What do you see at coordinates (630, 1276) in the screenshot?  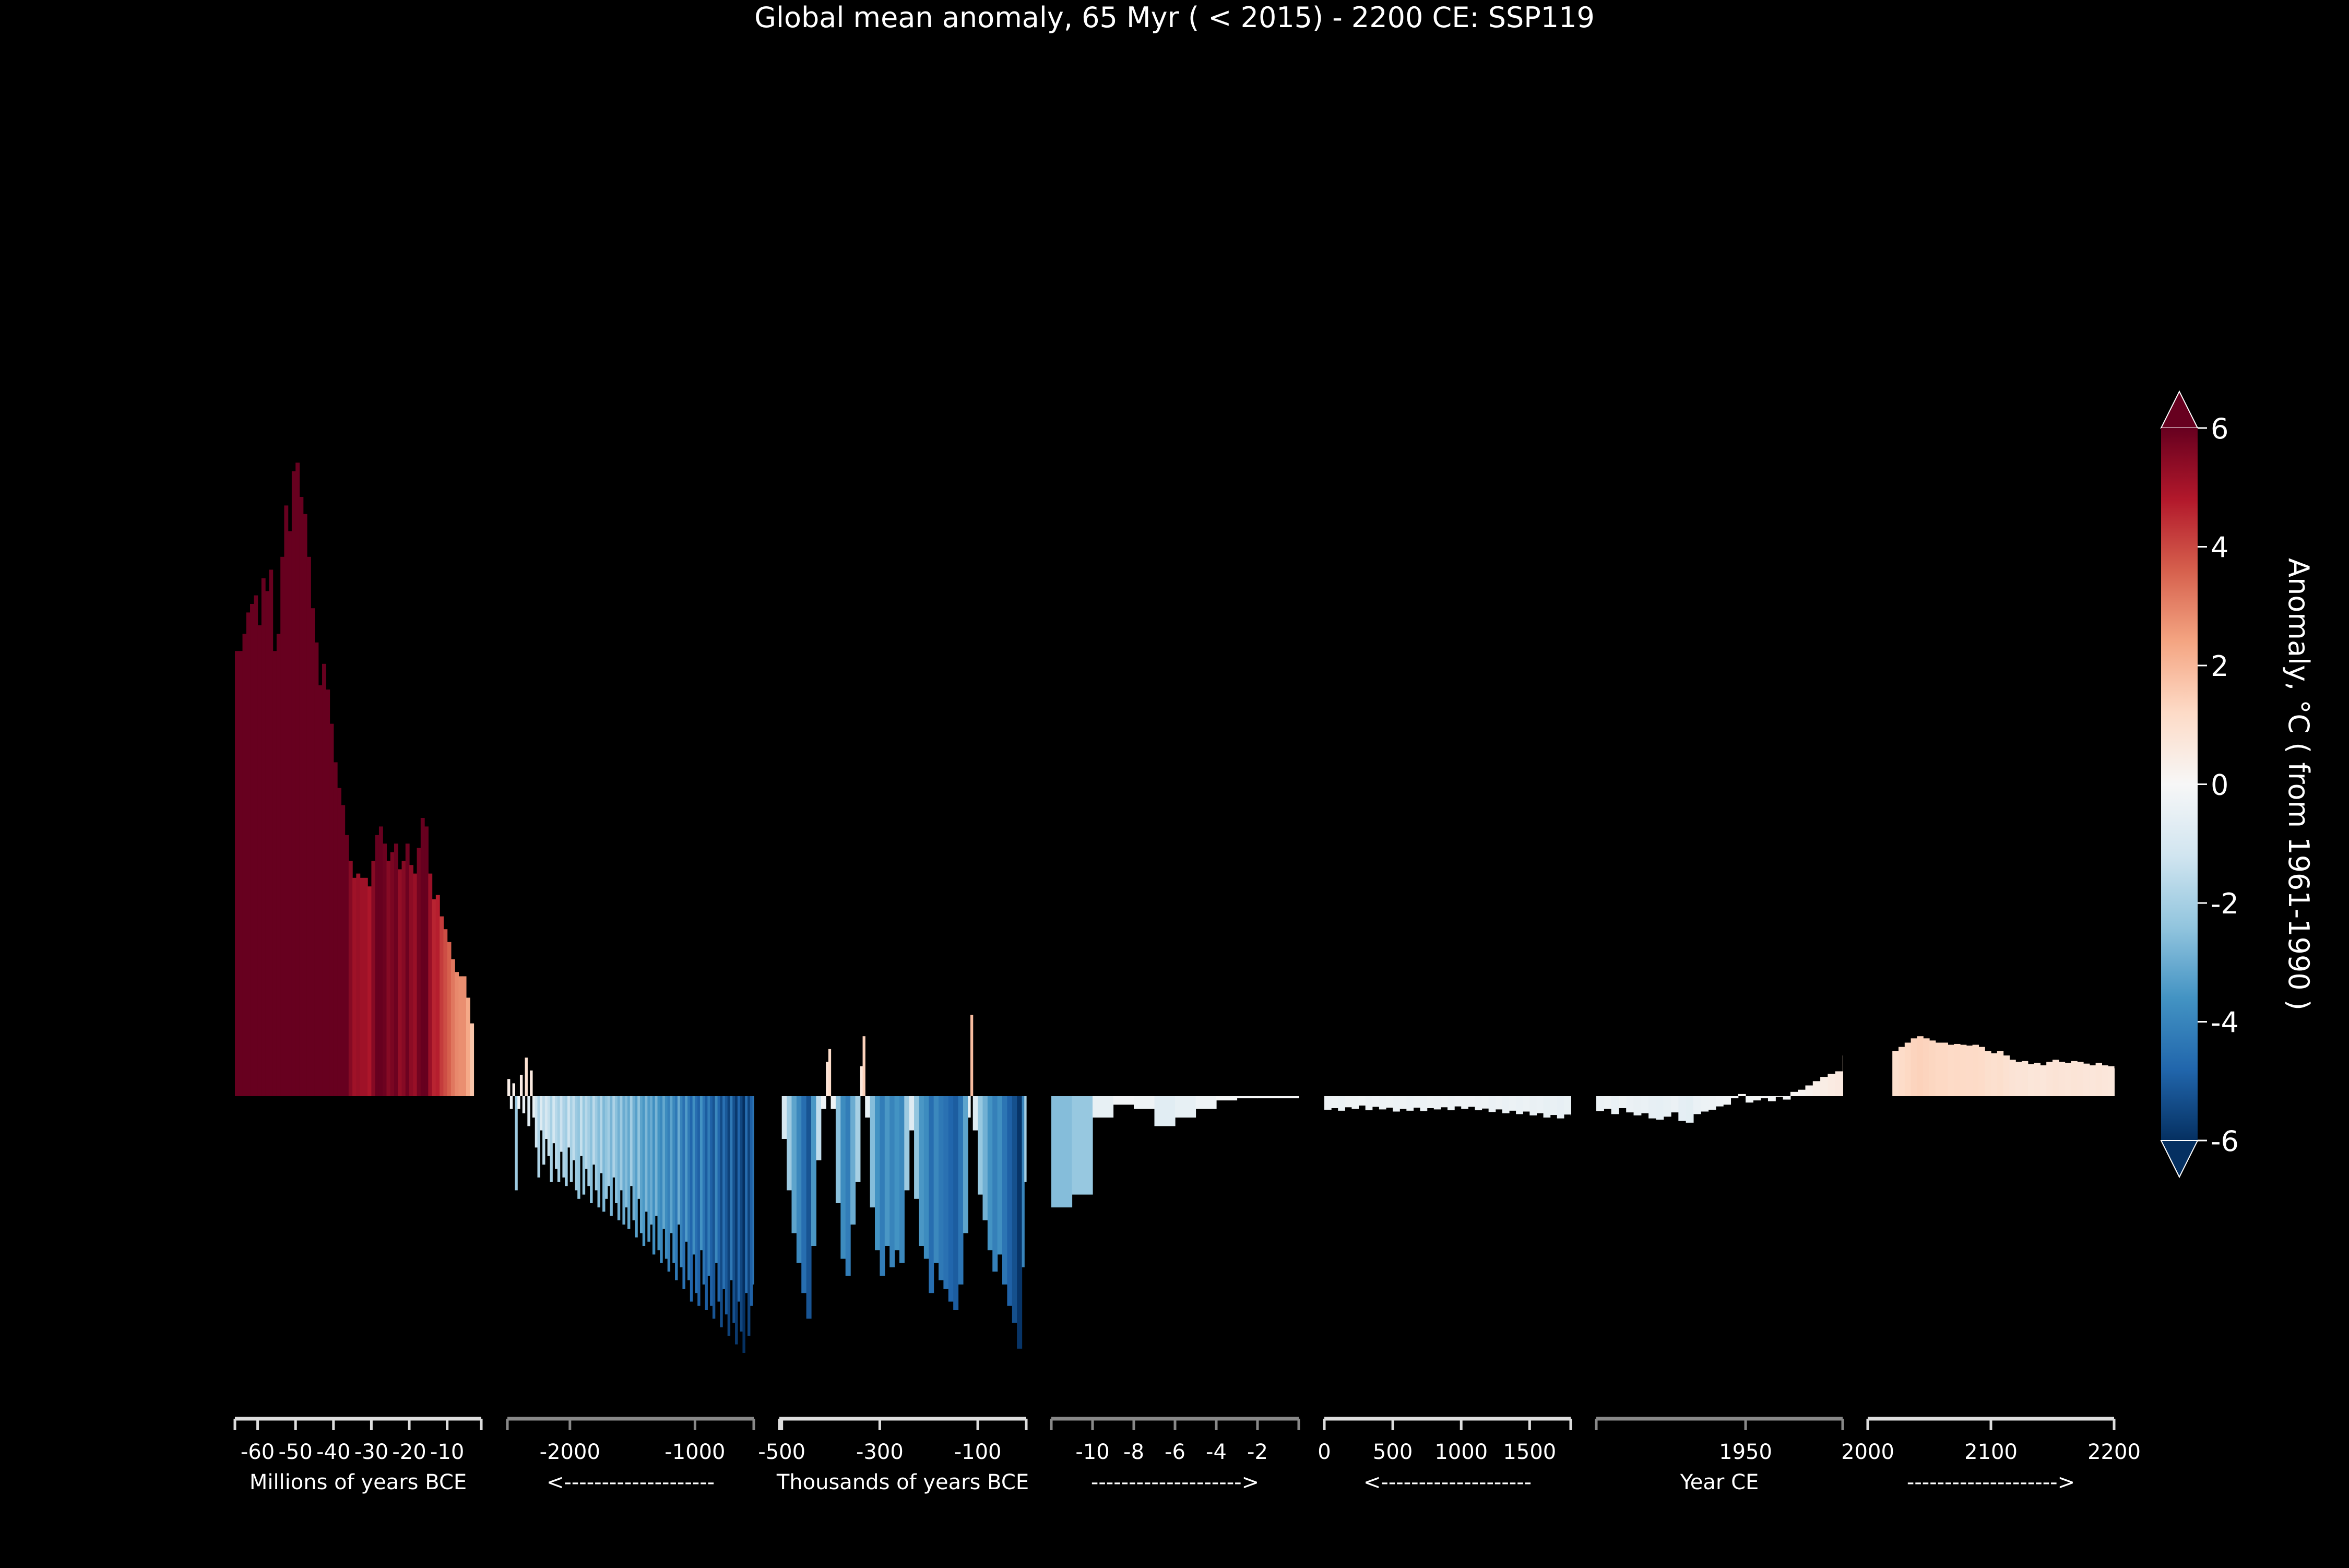 I see `panel-2: -2000 -1000 <--------------------` at bounding box center [630, 1276].